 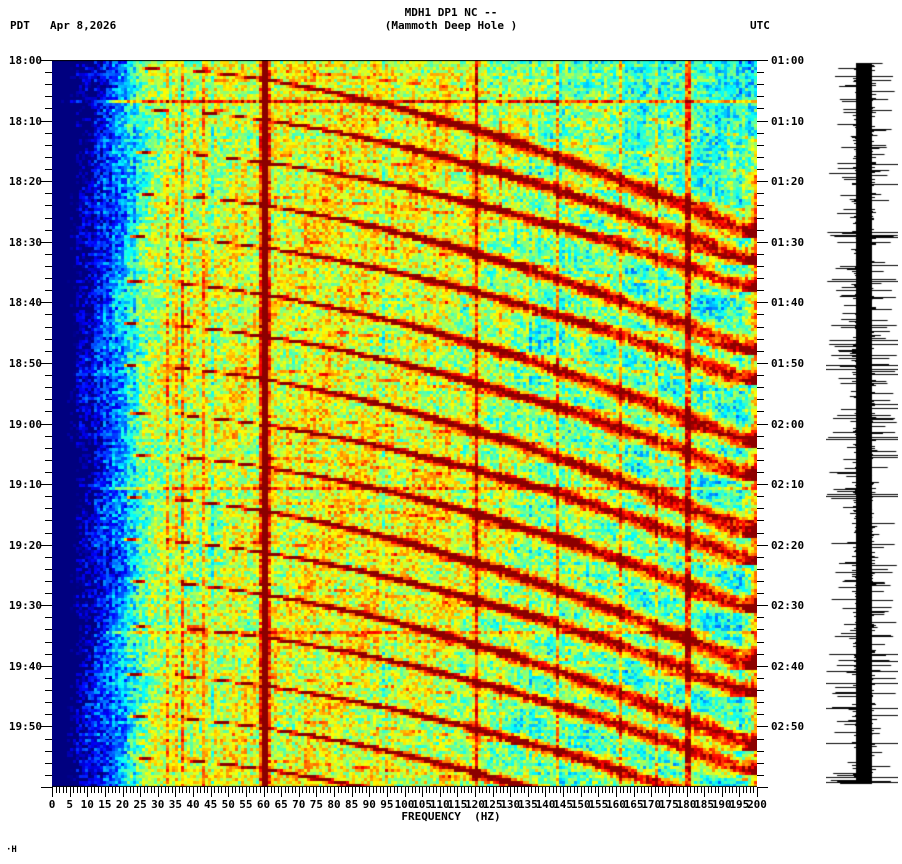 What do you see at coordinates (25, 182) in the screenshot?
I see `time-label-pdt: 18:20` at bounding box center [25, 182].